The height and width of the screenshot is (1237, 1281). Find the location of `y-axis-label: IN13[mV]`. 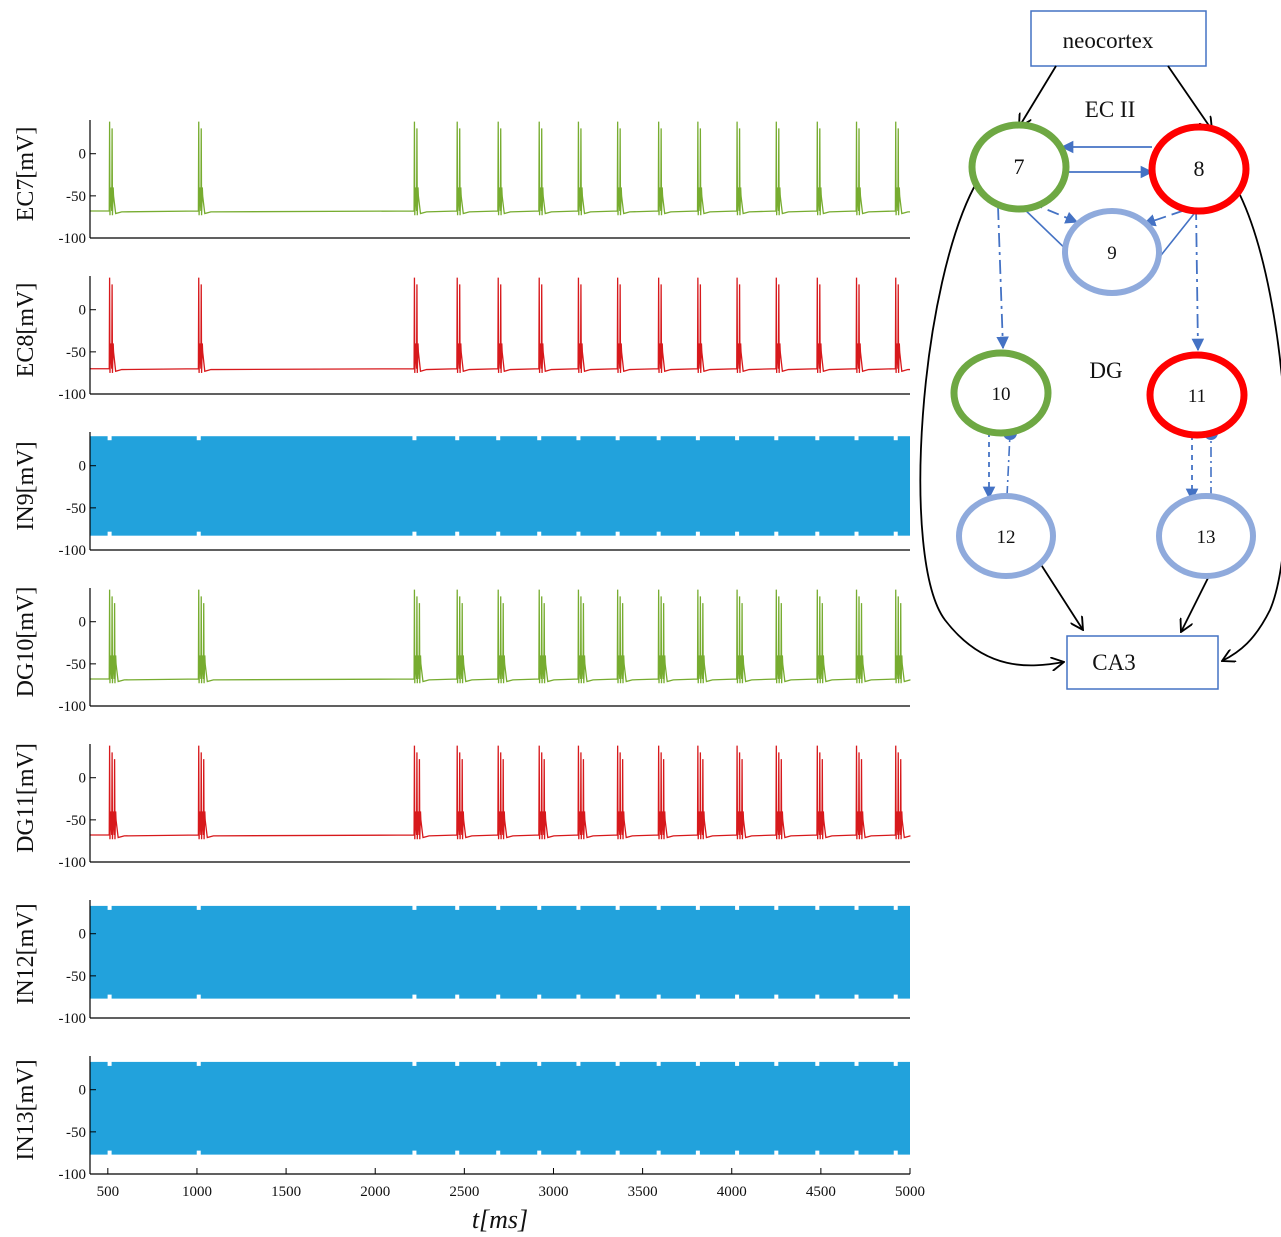

y-axis-label: IN13[mV] is located at coordinates (26, 1109).